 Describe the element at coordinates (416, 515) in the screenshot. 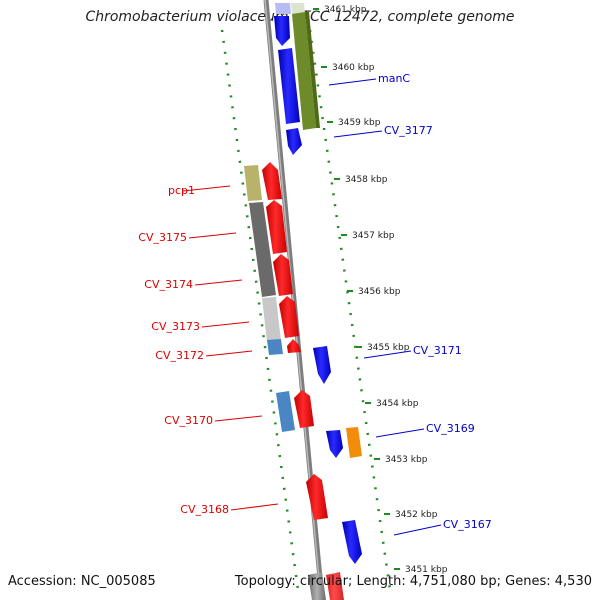

I see `tick-label: 3452 kbp` at that location.